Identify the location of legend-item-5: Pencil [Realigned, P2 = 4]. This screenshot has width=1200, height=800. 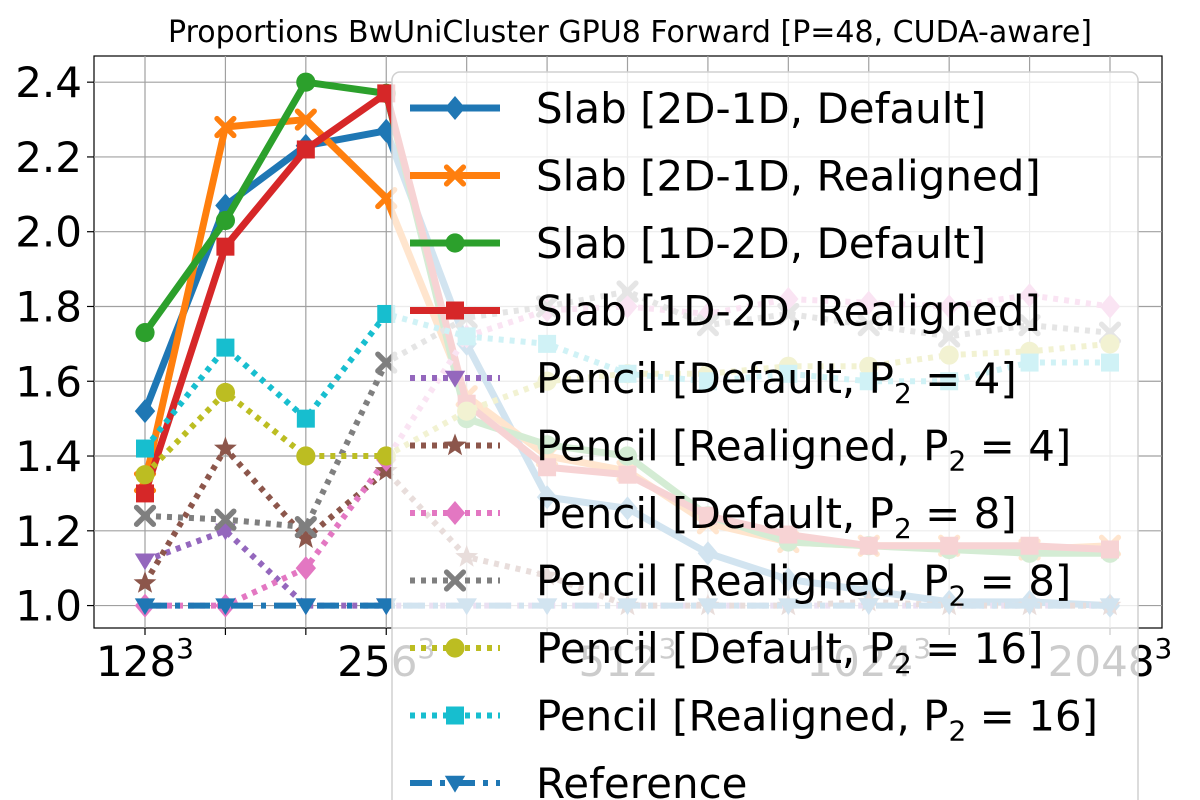
(740, 450).